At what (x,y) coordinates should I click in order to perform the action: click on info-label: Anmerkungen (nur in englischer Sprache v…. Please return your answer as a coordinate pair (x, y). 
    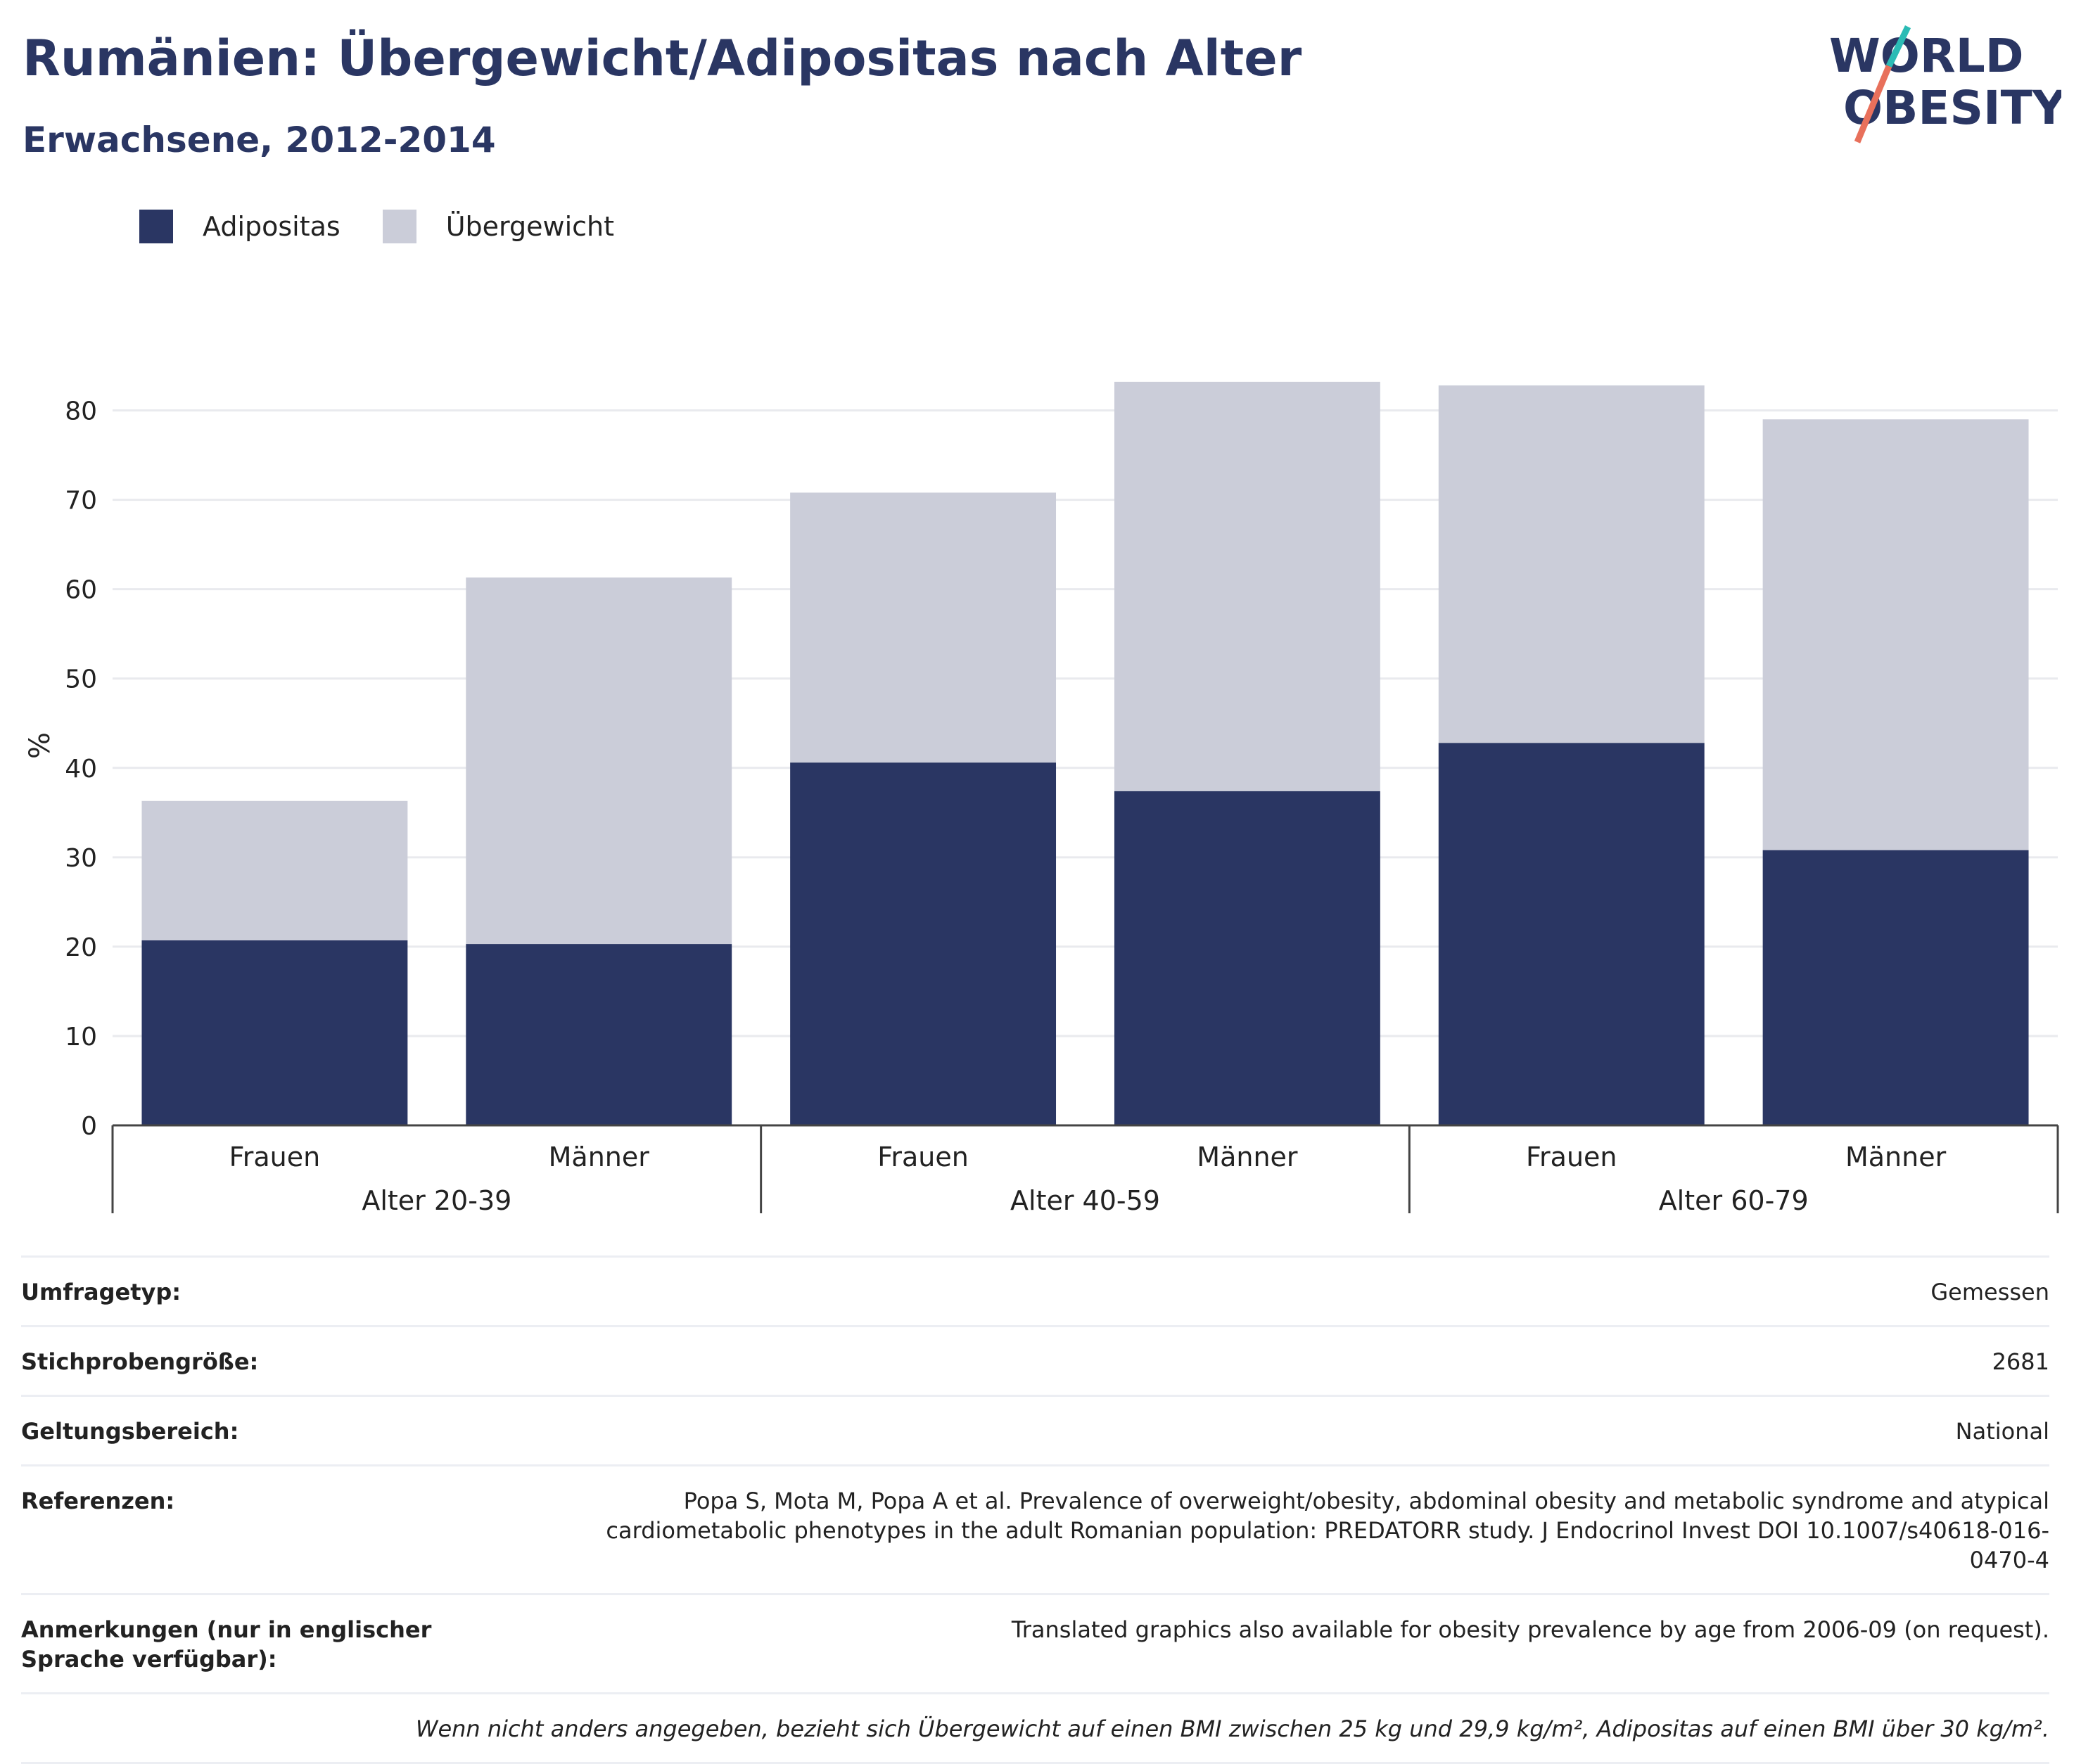
    Looking at the image, I should click on (226, 1644).